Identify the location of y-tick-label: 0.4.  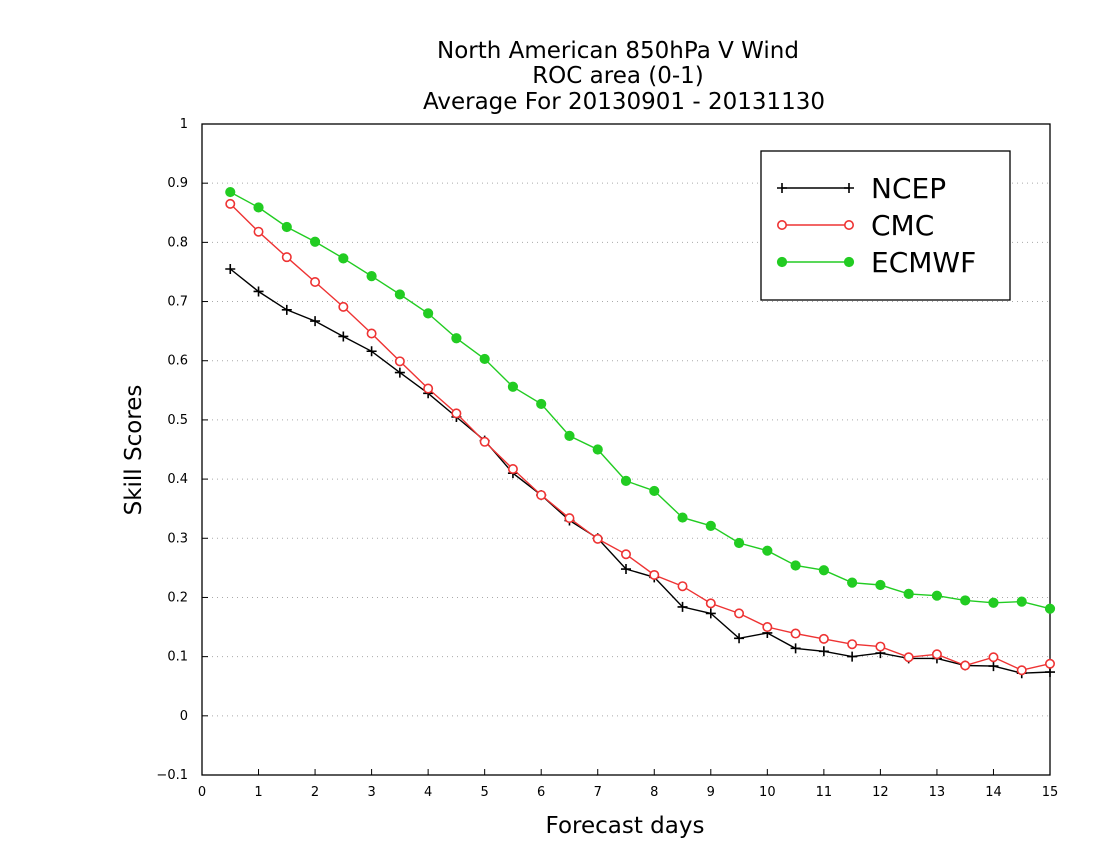
(177, 479).